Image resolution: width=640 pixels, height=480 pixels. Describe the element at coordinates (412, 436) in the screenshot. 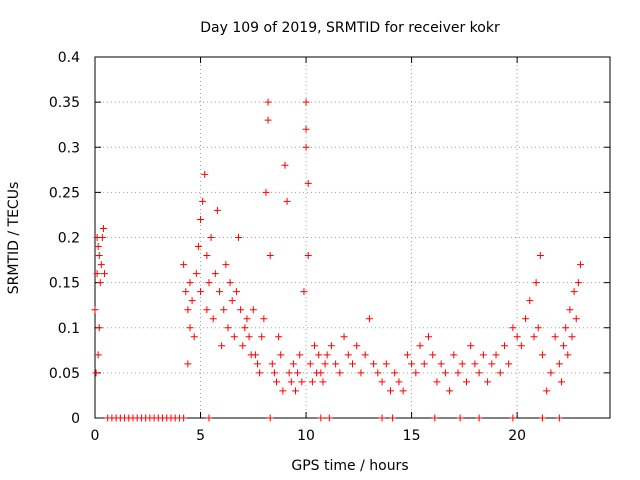

I see `x-tick-label: 15` at that location.